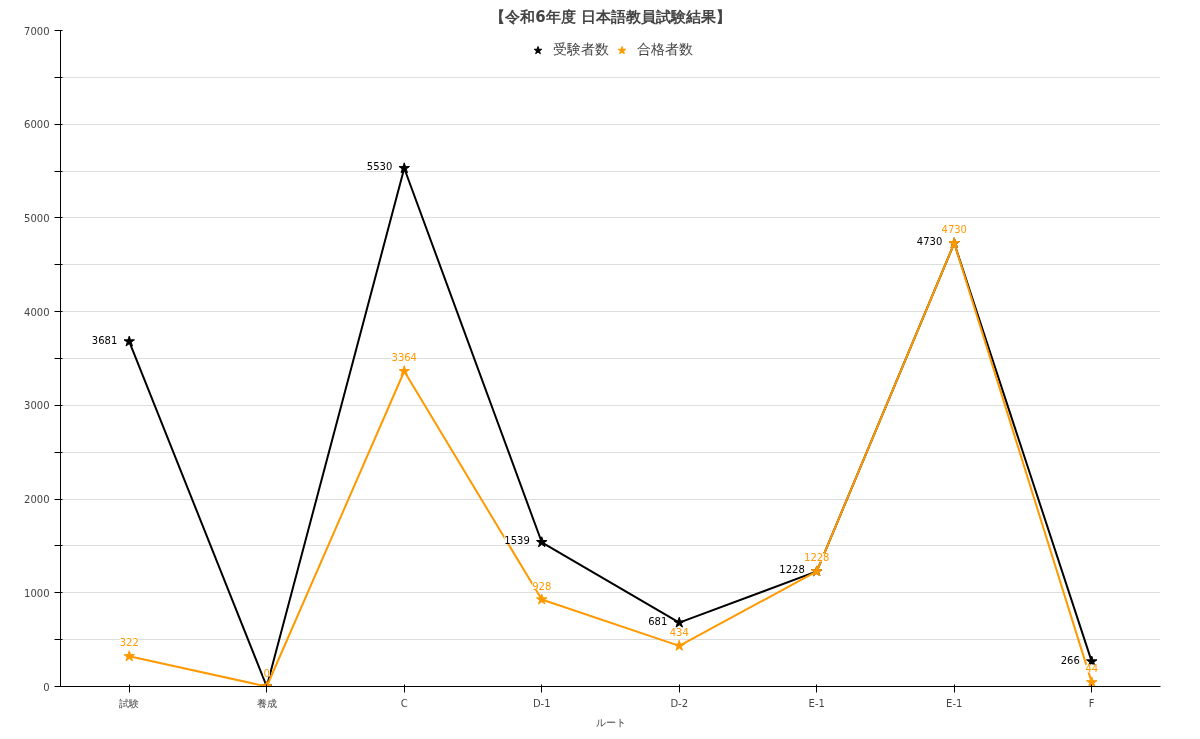  I want to click on x-tick-label: D-1, so click(541, 703).